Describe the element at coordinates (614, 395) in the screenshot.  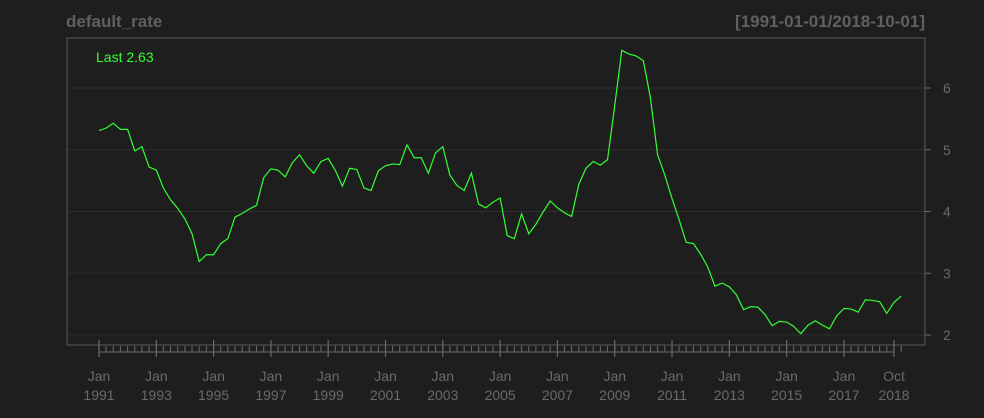
I see `x-tick-label-year: 2009` at that location.